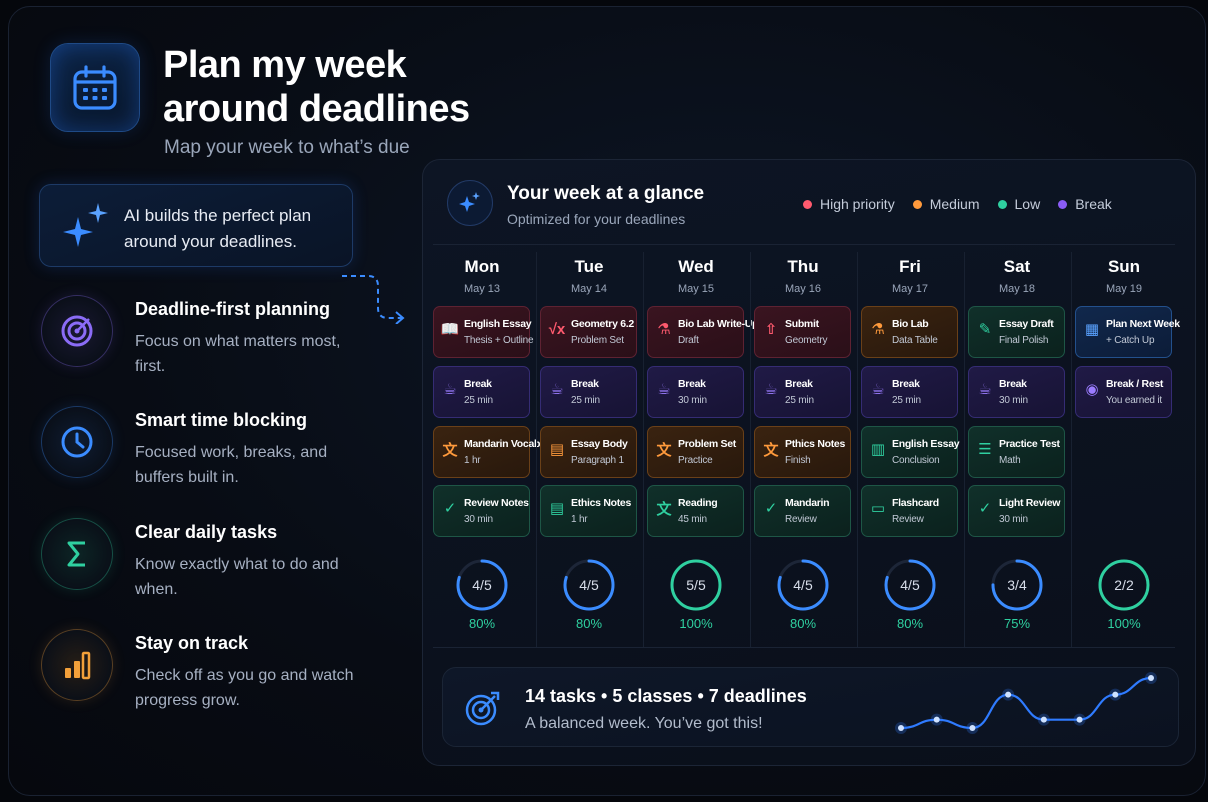 This screenshot has width=1208, height=802. I want to click on task-detail: Finish, so click(798, 460).